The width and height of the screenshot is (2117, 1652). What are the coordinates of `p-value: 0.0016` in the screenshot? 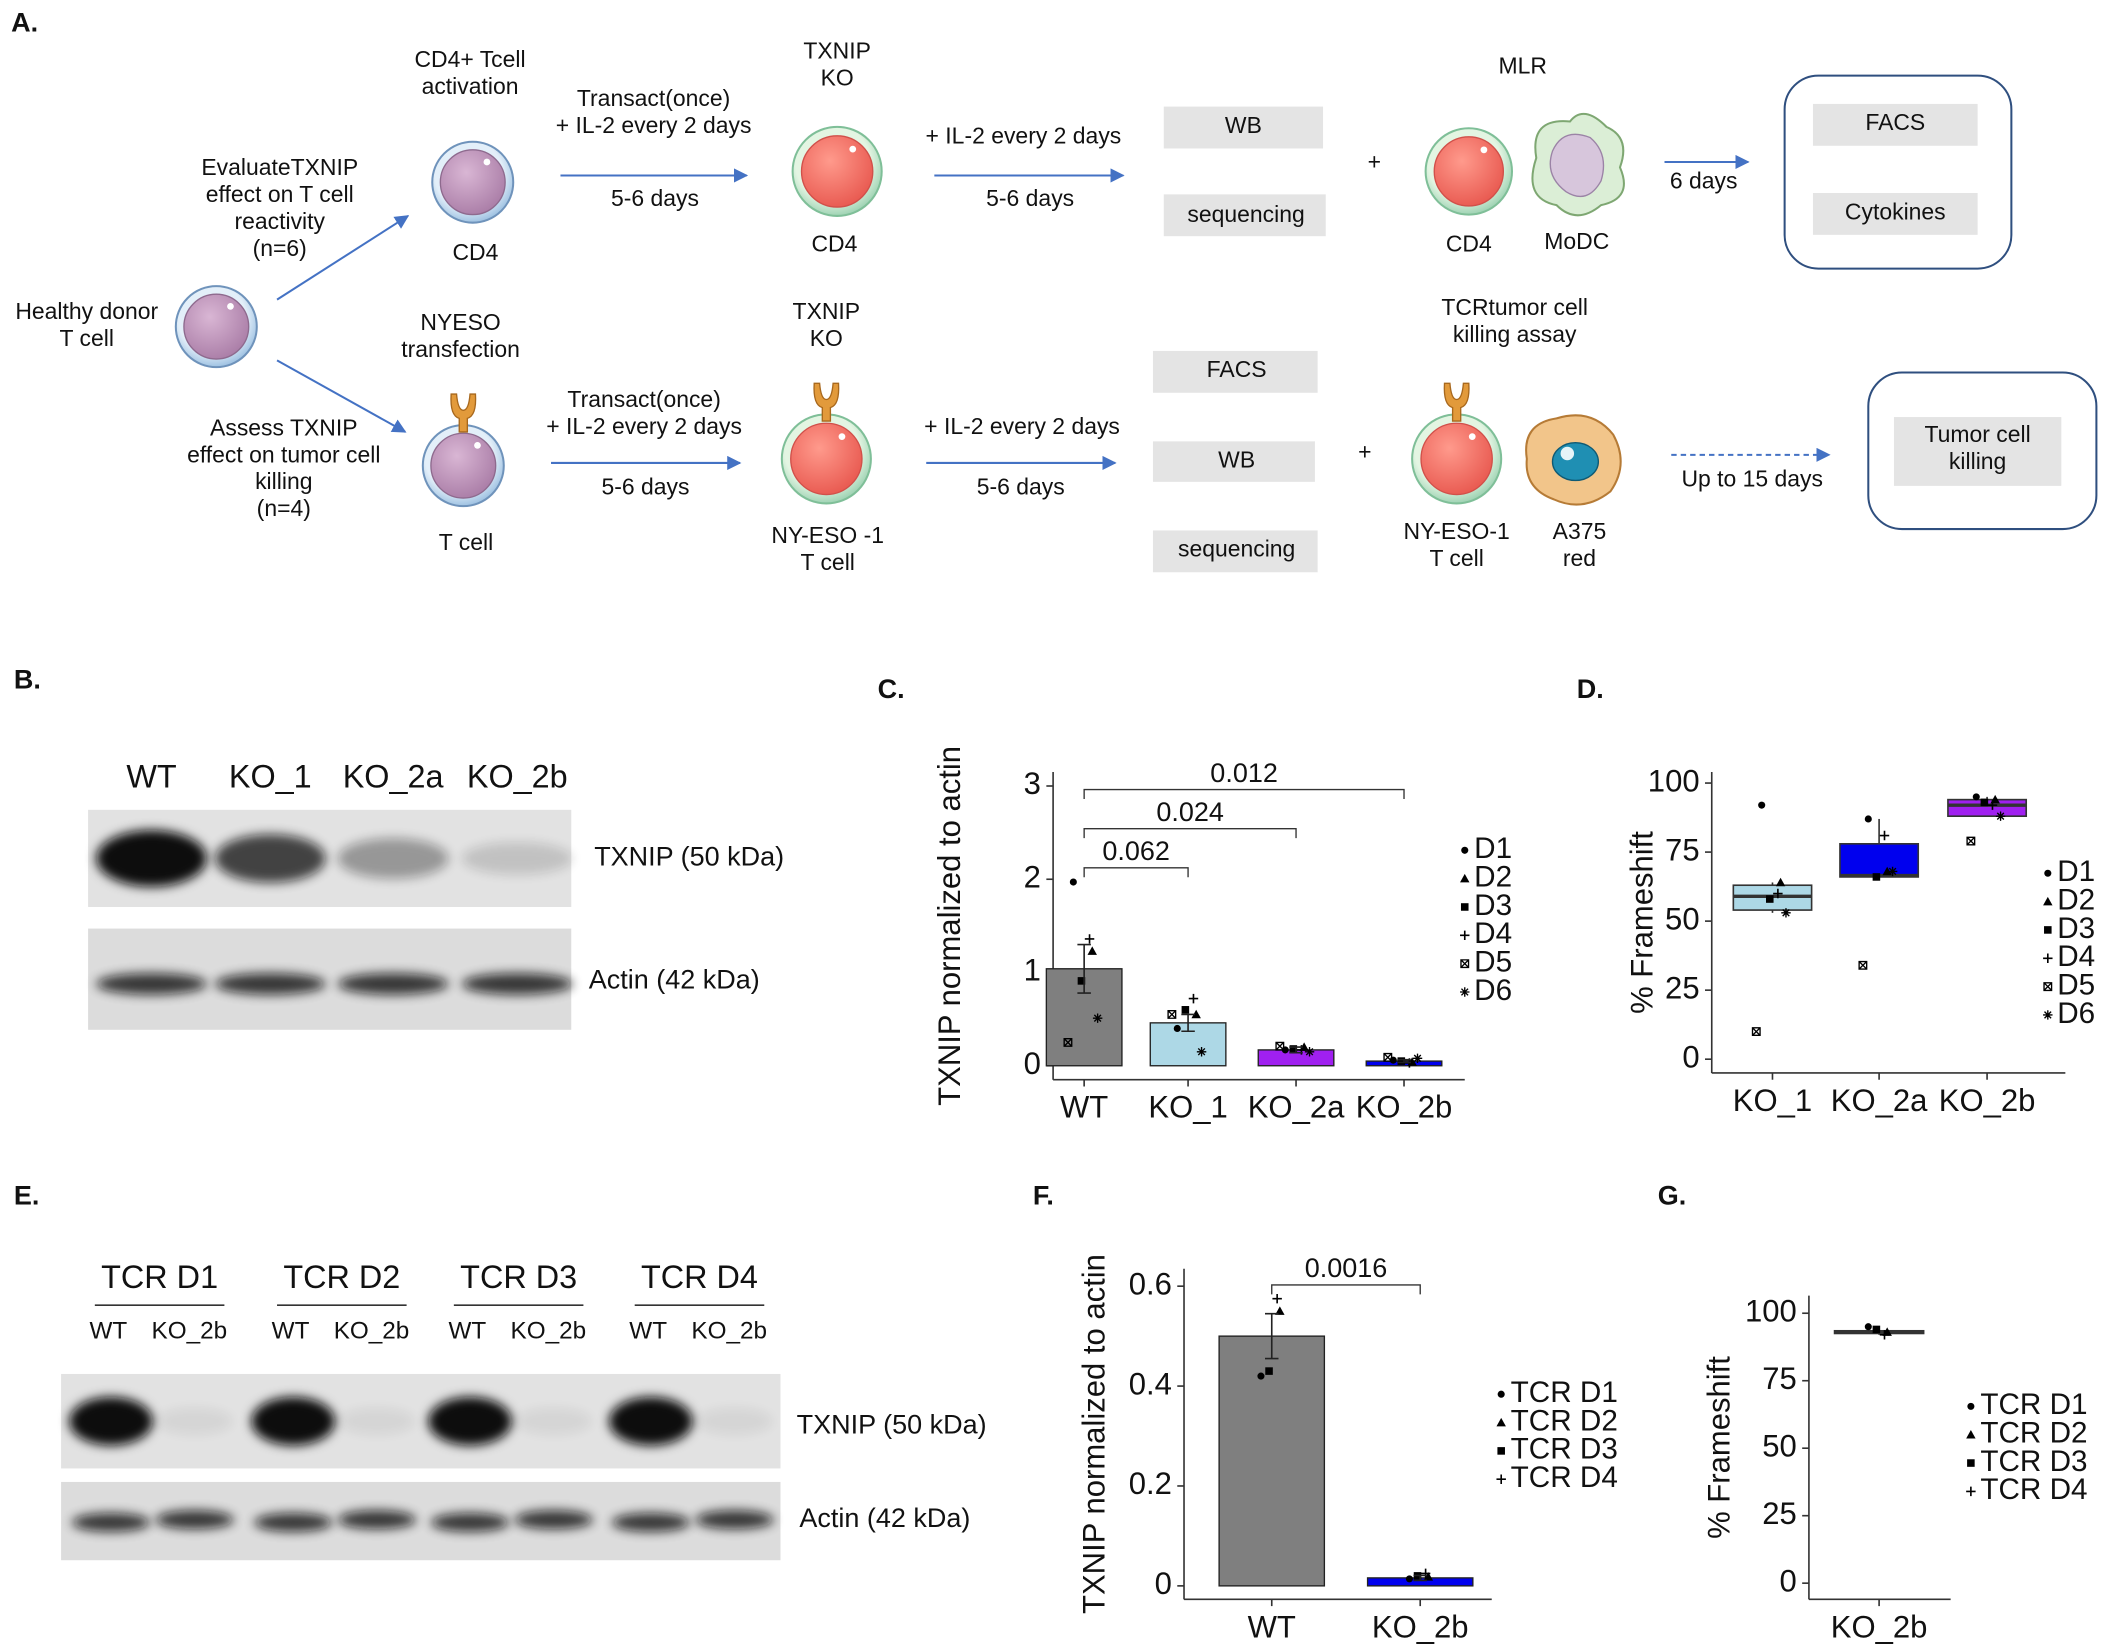 It's located at (1346, 1268).